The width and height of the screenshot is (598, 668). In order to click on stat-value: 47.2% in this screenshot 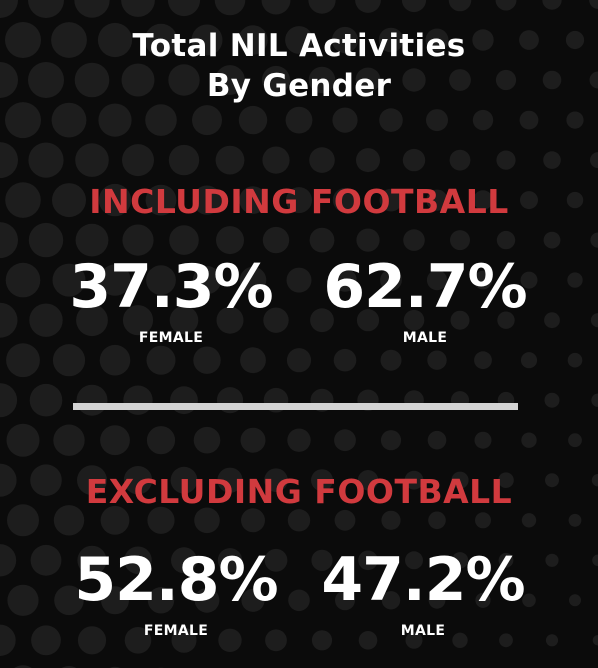, I will do `click(423, 580)`.